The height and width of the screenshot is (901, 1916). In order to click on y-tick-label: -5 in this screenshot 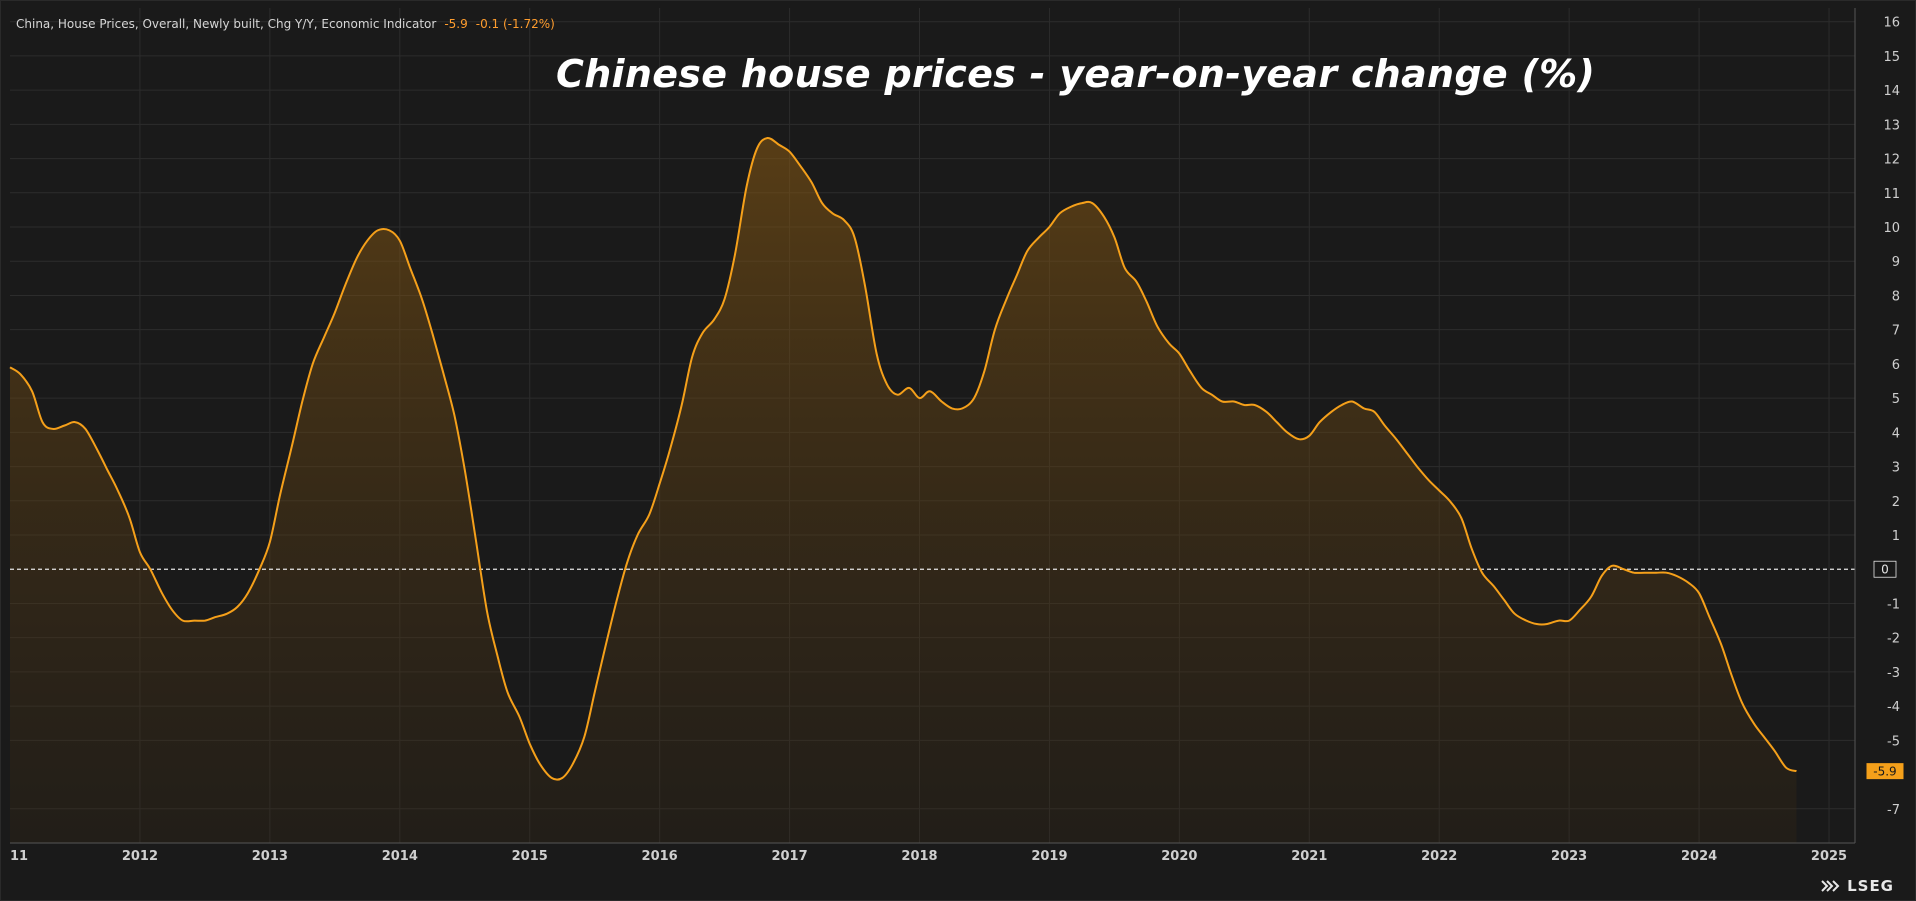, I will do `click(1893, 741)`.